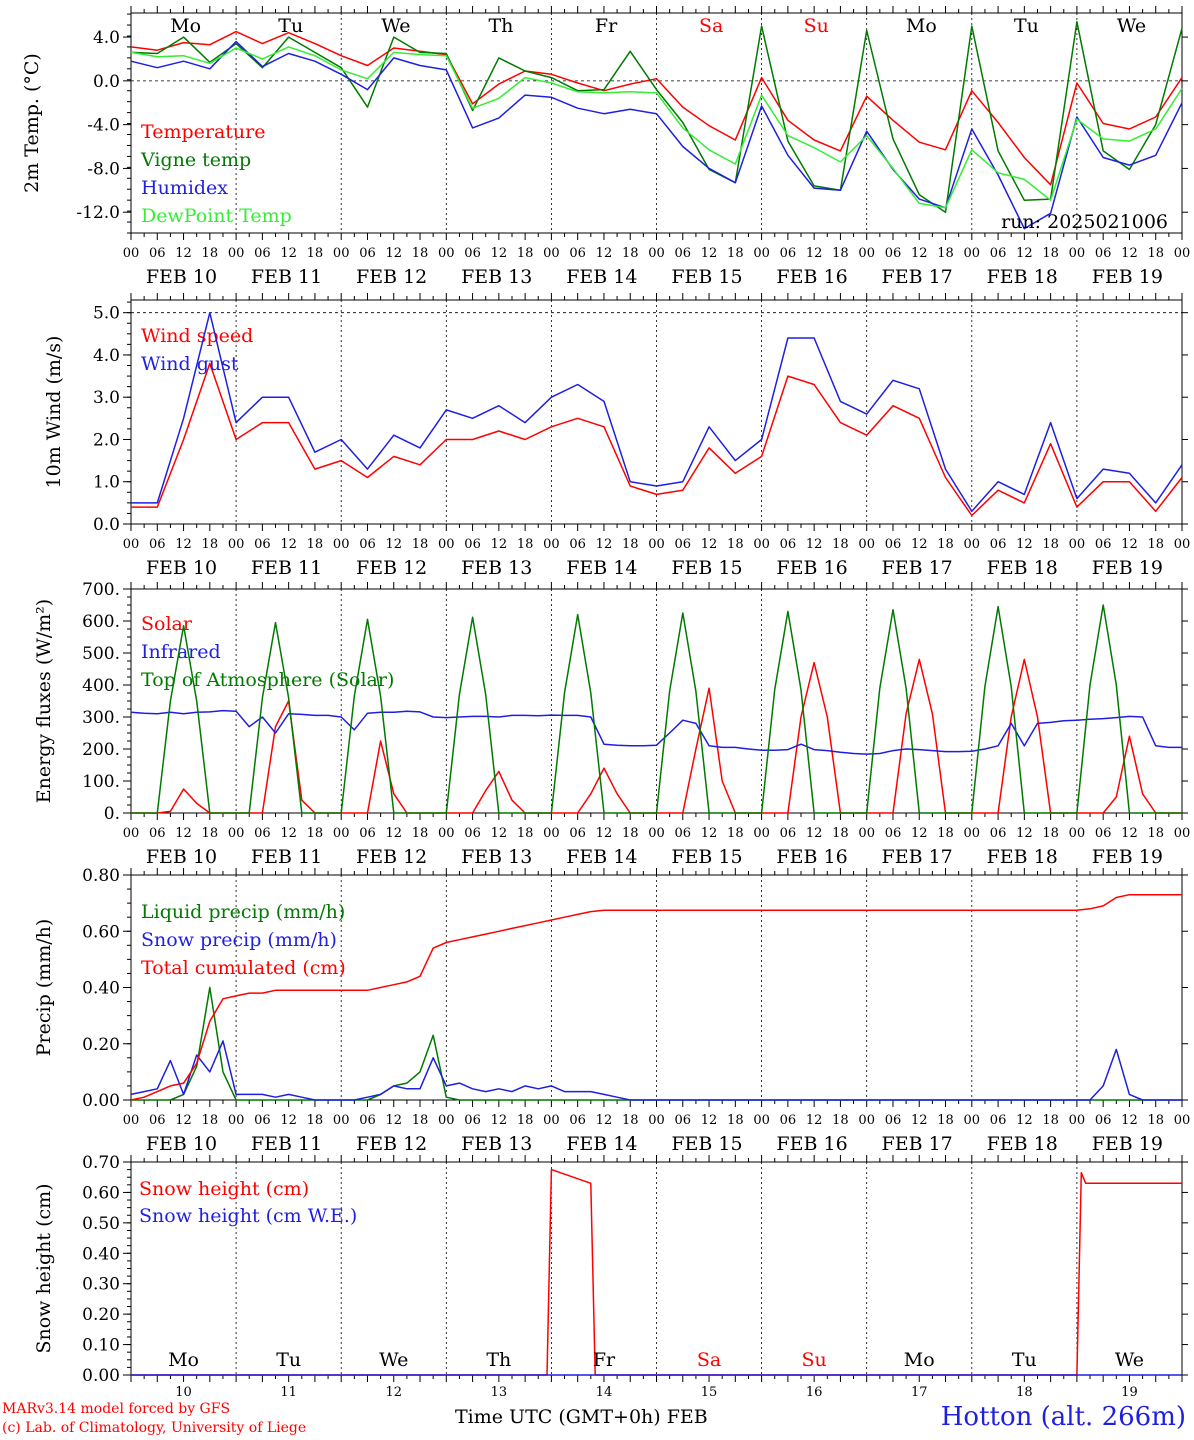 This screenshot has height=1440, width=1194. What do you see at coordinates (656, 732) in the screenshot?
I see `series-line-infrared` at bounding box center [656, 732].